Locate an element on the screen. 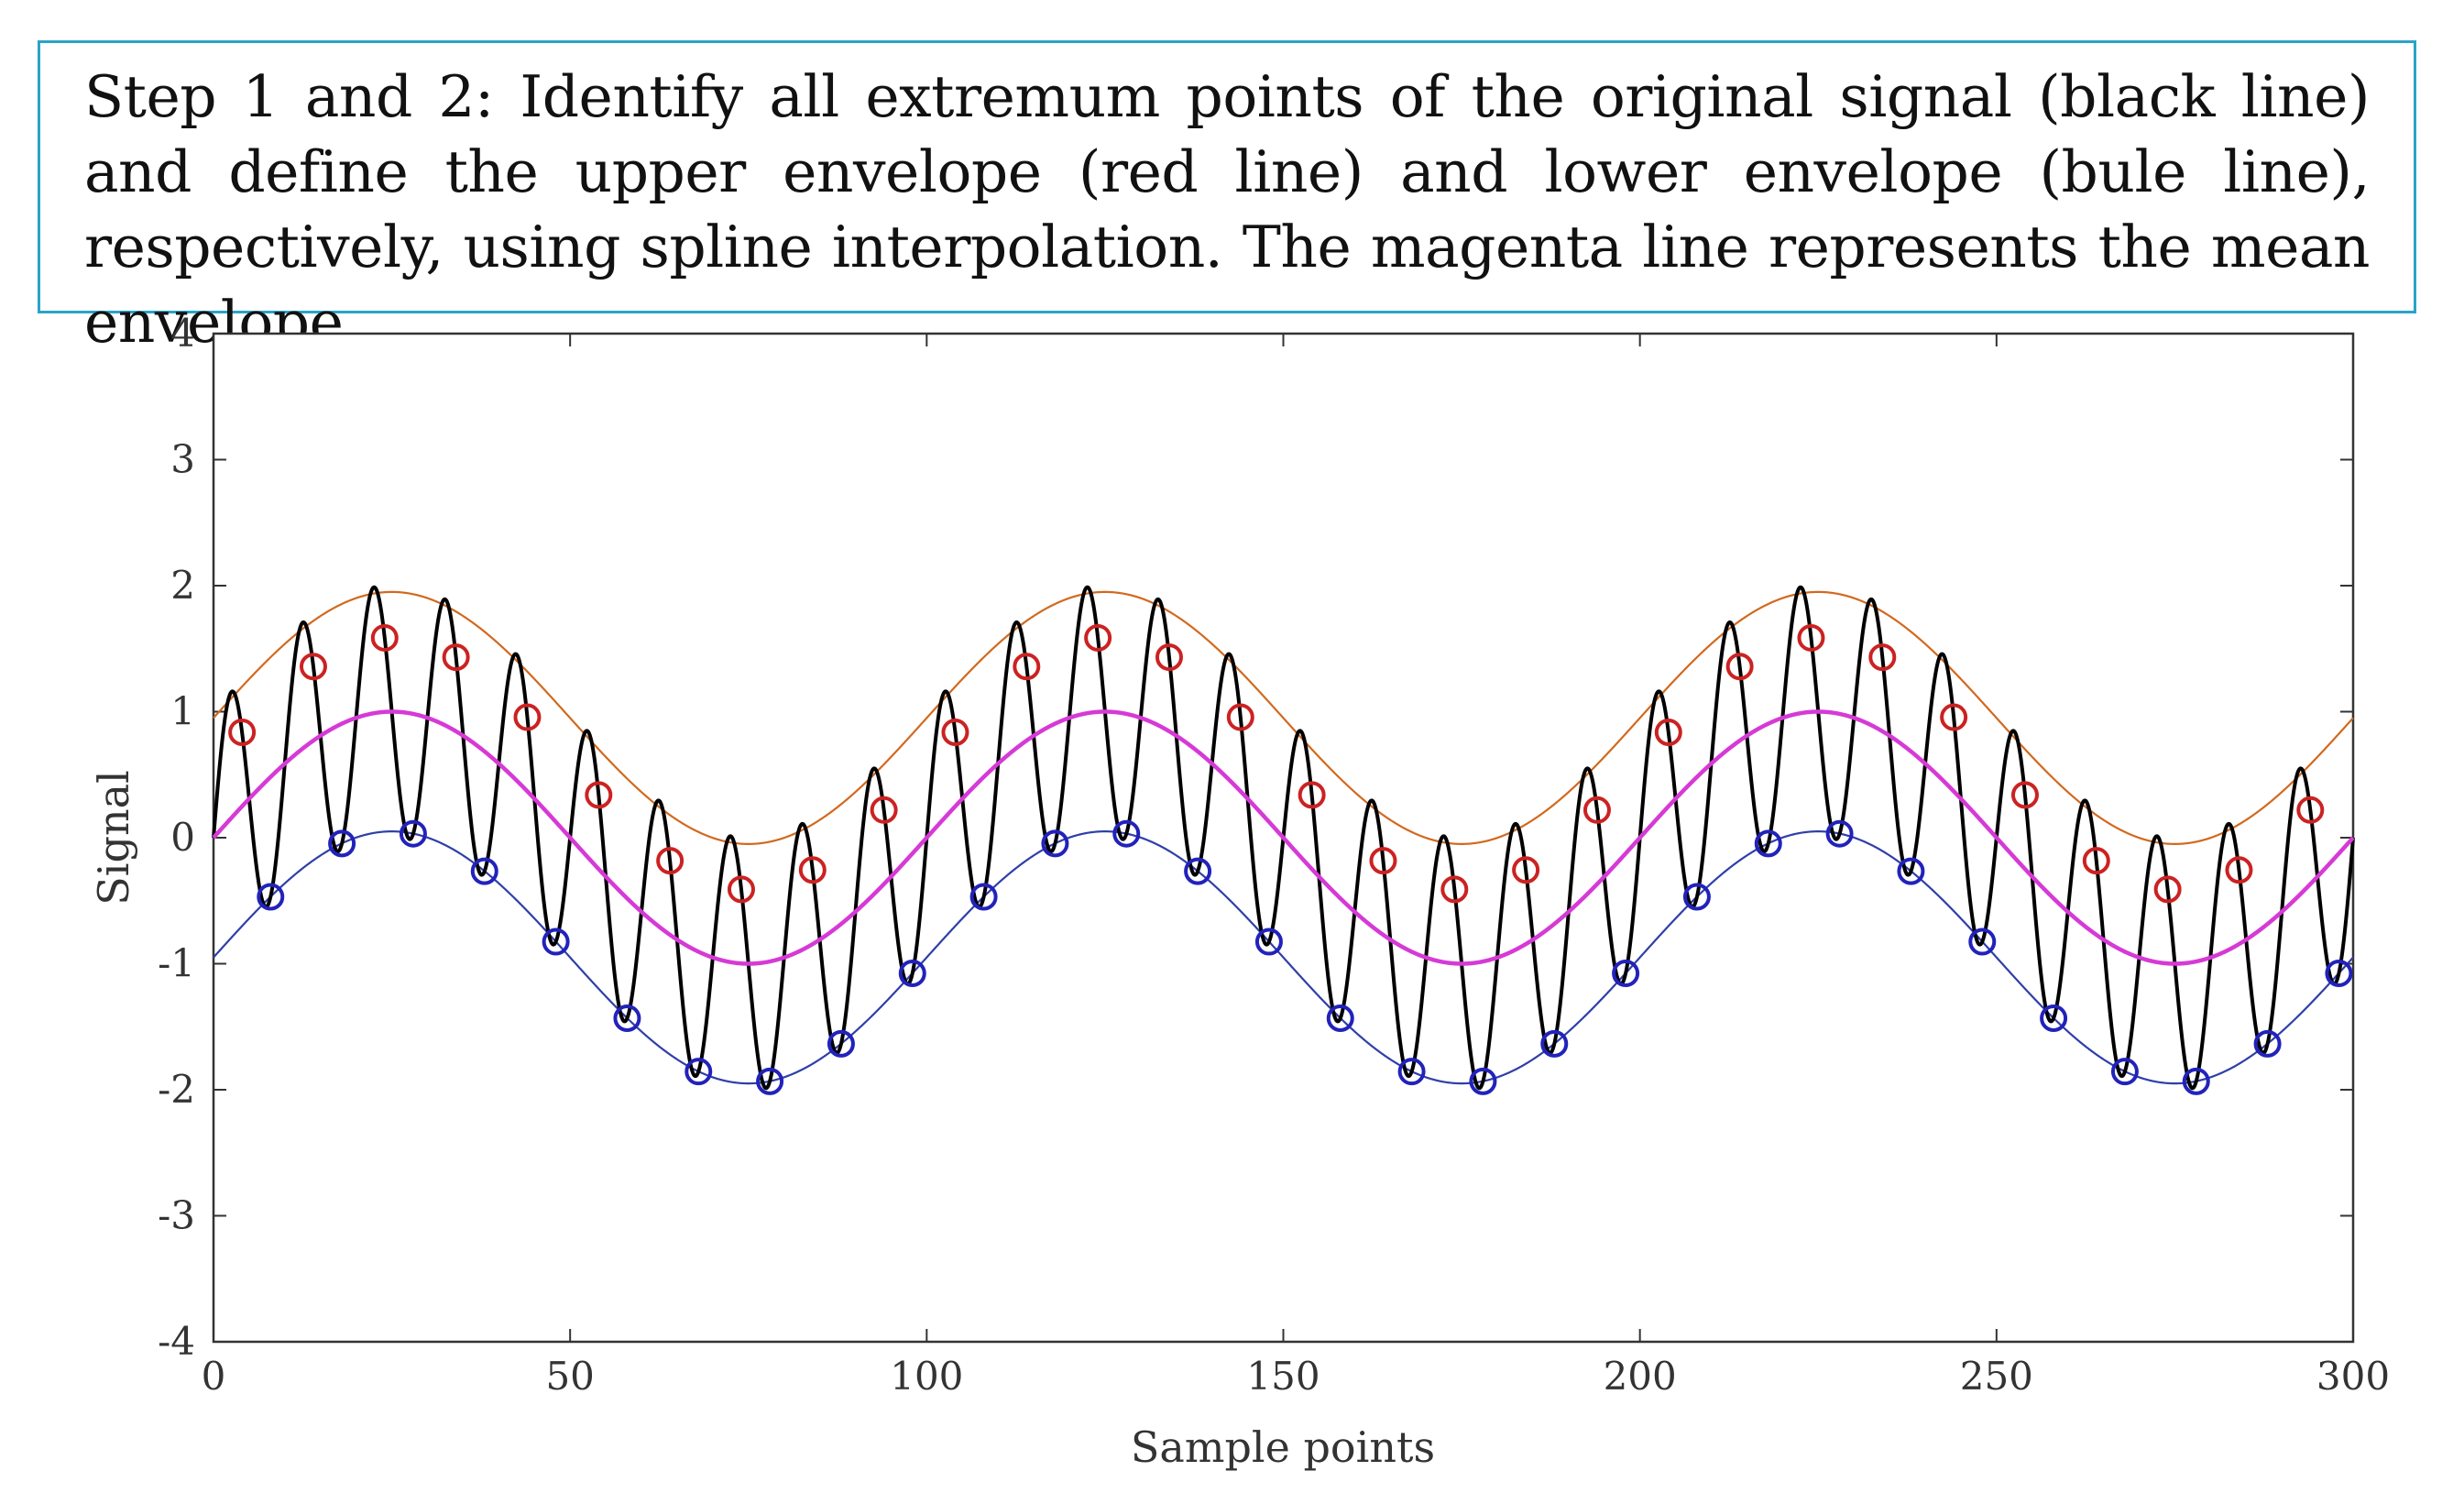 This screenshot has width=2464, height=1493. x-tick-label: 150 is located at coordinates (1283, 1376).